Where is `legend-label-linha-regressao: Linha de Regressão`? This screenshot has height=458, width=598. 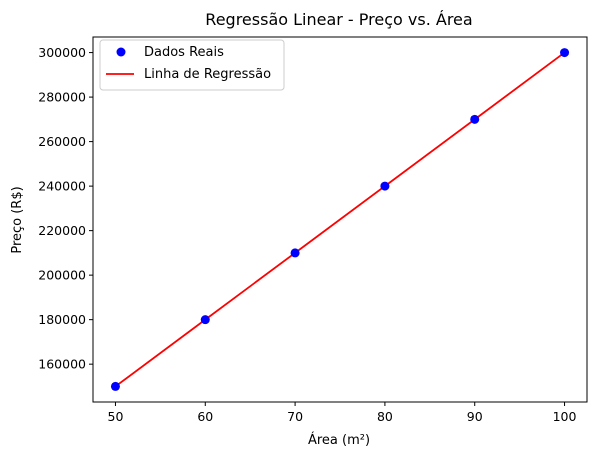
legend-label-linha-regressao: Linha de Regressão is located at coordinates (207, 74).